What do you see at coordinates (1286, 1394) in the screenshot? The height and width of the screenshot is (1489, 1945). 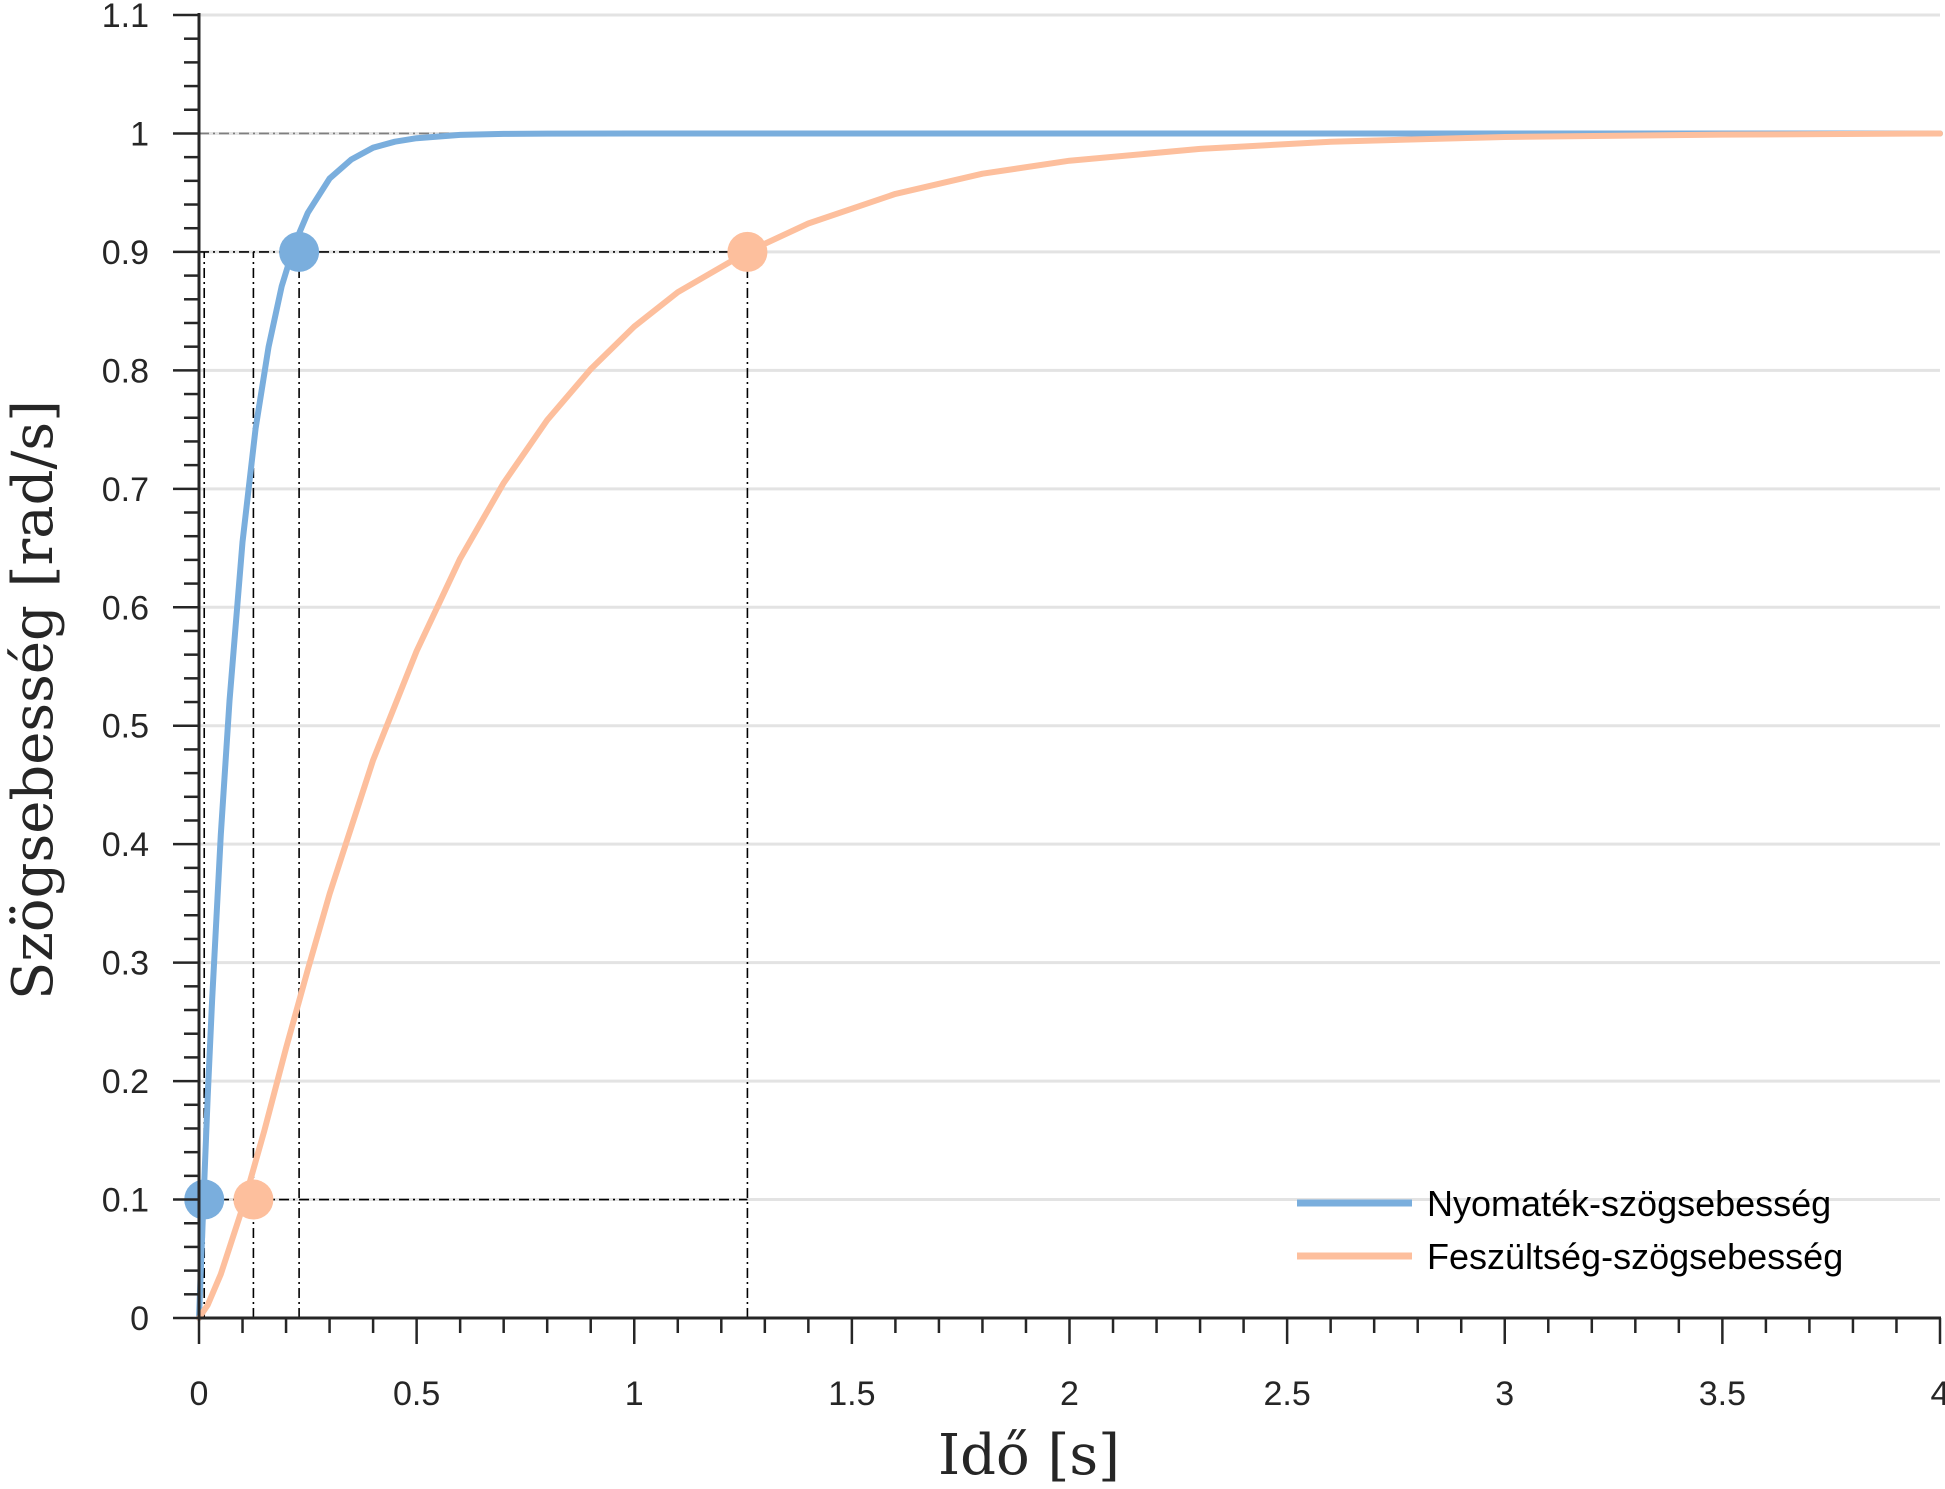 I see `x-tick-label: 2.5` at bounding box center [1286, 1394].